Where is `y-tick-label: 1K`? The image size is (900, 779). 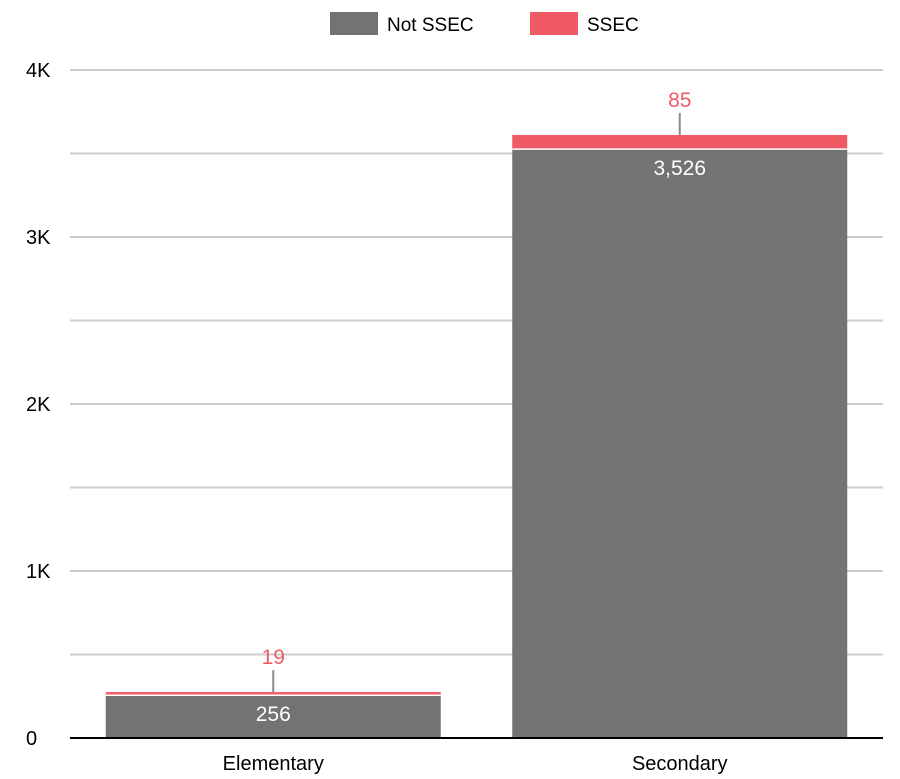
y-tick-label: 1K is located at coordinates (38, 572).